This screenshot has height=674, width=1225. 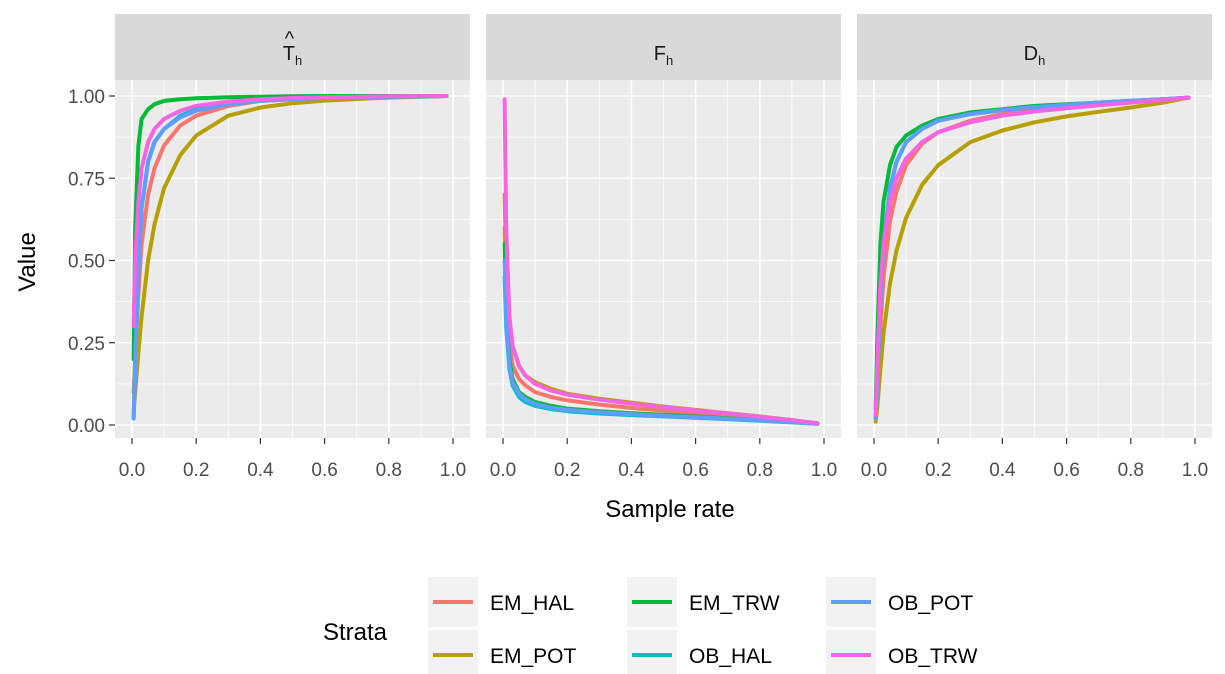 What do you see at coordinates (669, 509) in the screenshot?
I see `x-axis-title: Sample rate` at bounding box center [669, 509].